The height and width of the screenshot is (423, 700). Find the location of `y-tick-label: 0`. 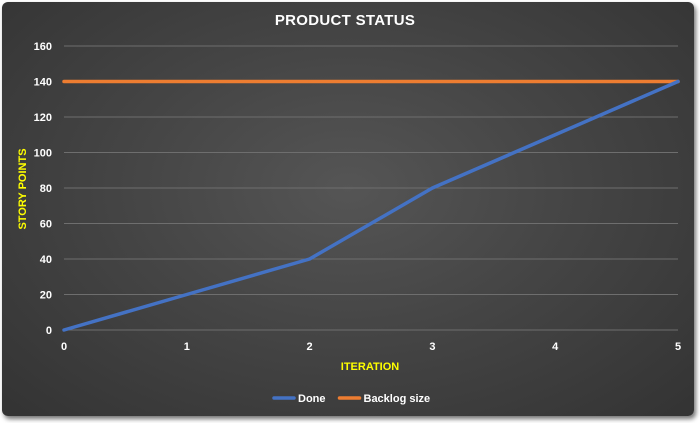

y-tick-label: 0 is located at coordinates (49, 331).